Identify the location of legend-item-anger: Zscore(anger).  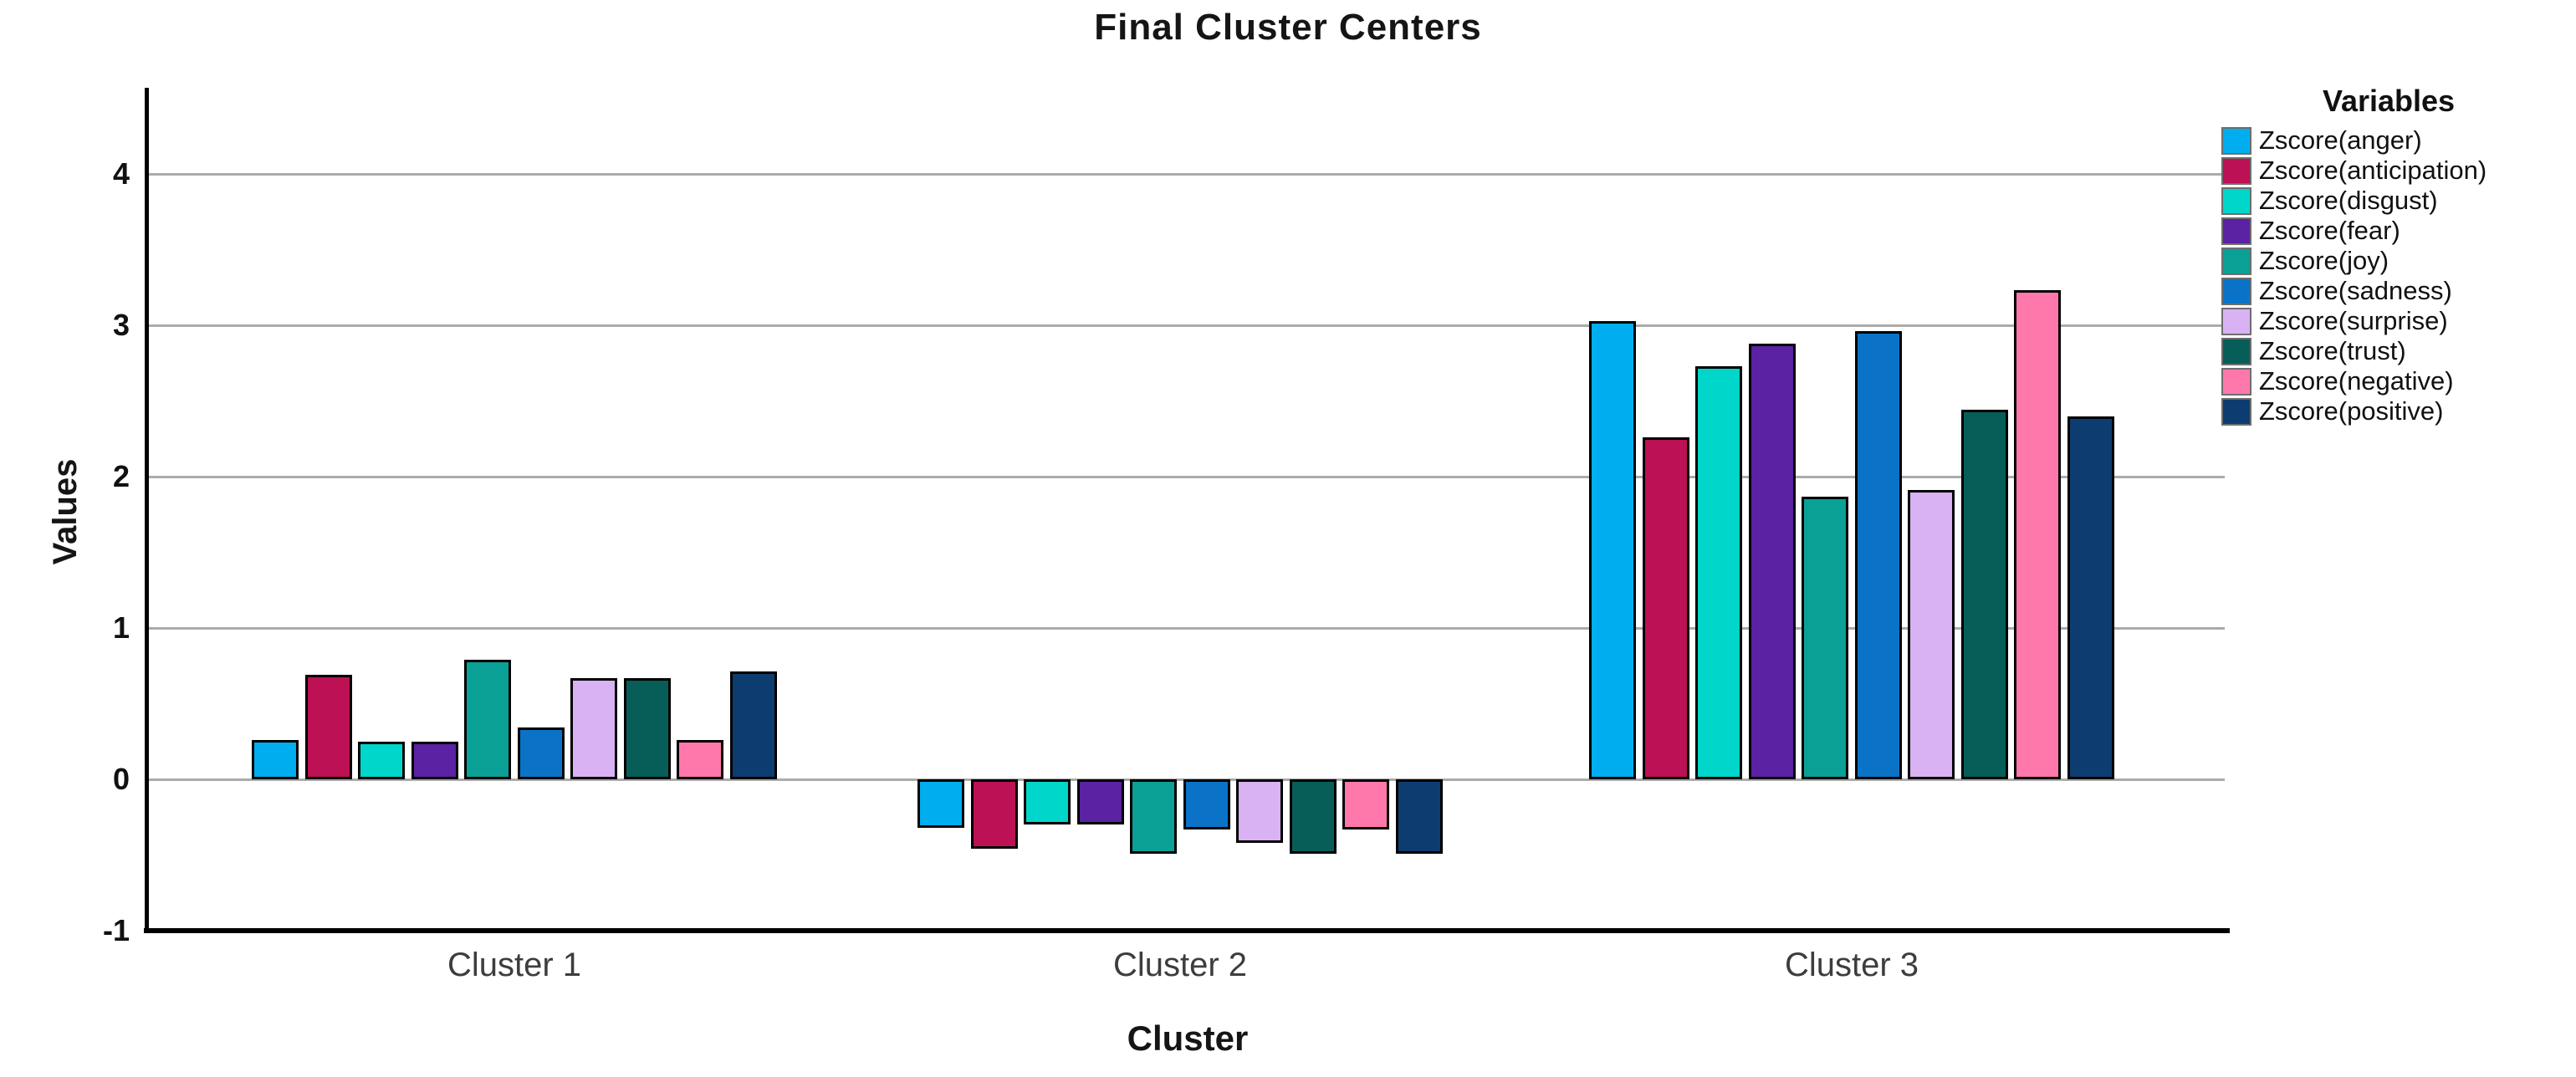
(2398, 140).